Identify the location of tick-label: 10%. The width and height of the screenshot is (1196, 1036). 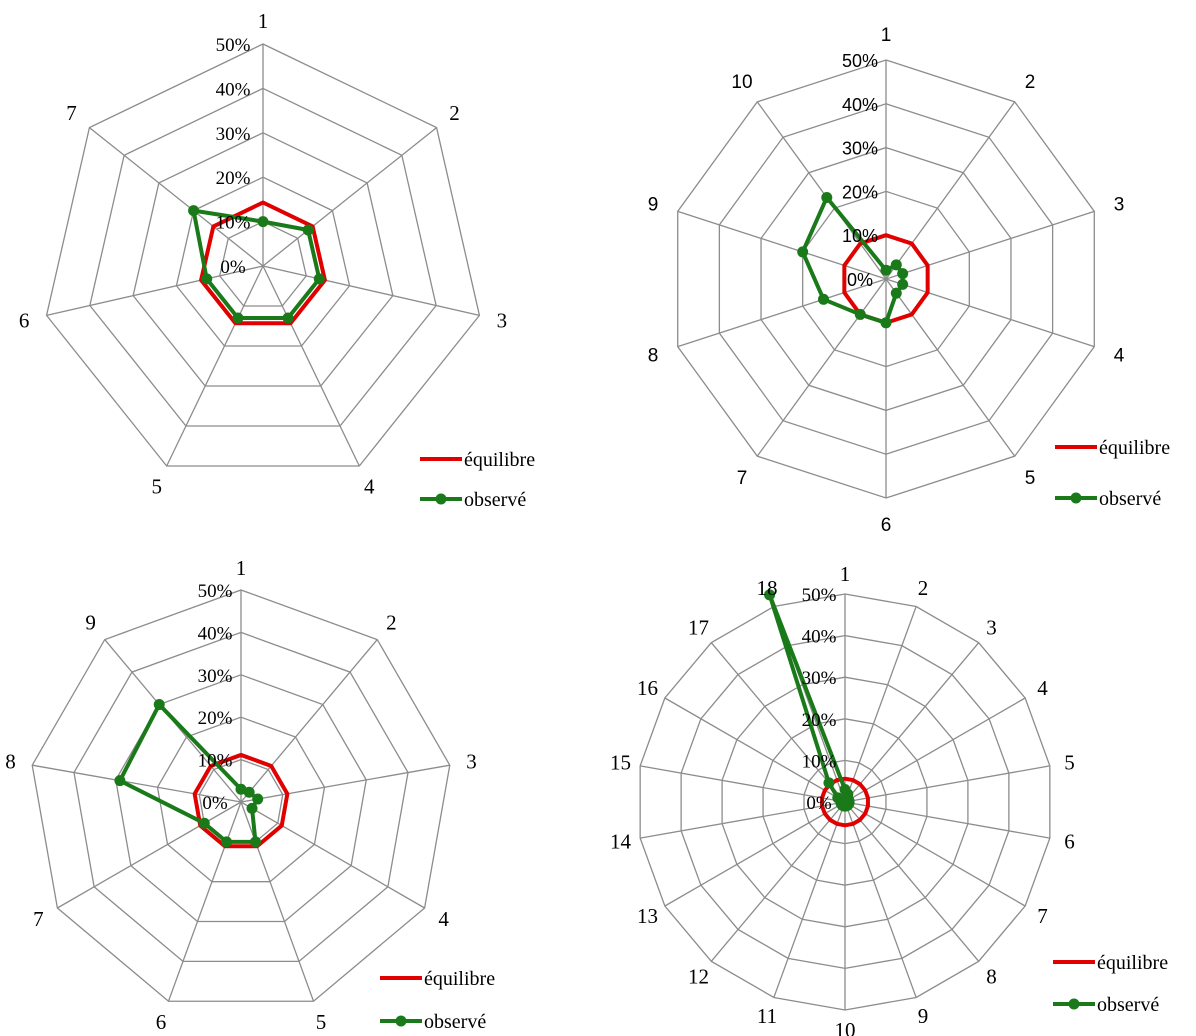
(819, 761).